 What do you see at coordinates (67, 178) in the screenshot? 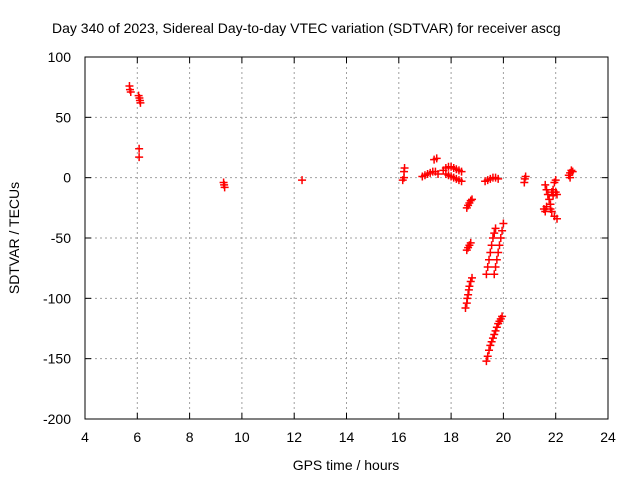
I see `y-tick-label: 0` at bounding box center [67, 178].